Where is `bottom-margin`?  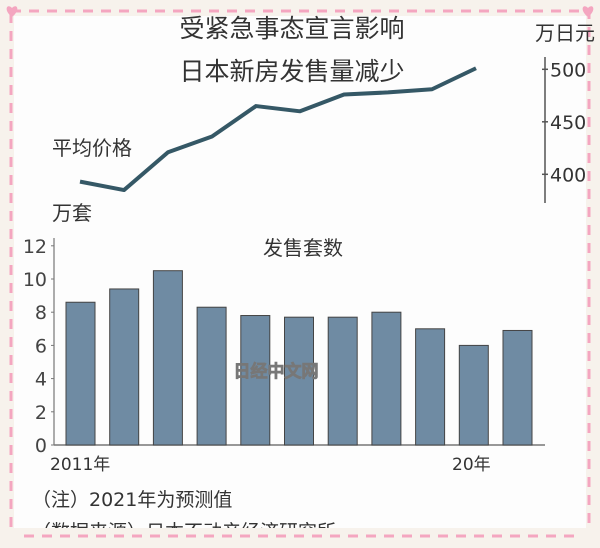 bottom-margin is located at coordinates (300, 538).